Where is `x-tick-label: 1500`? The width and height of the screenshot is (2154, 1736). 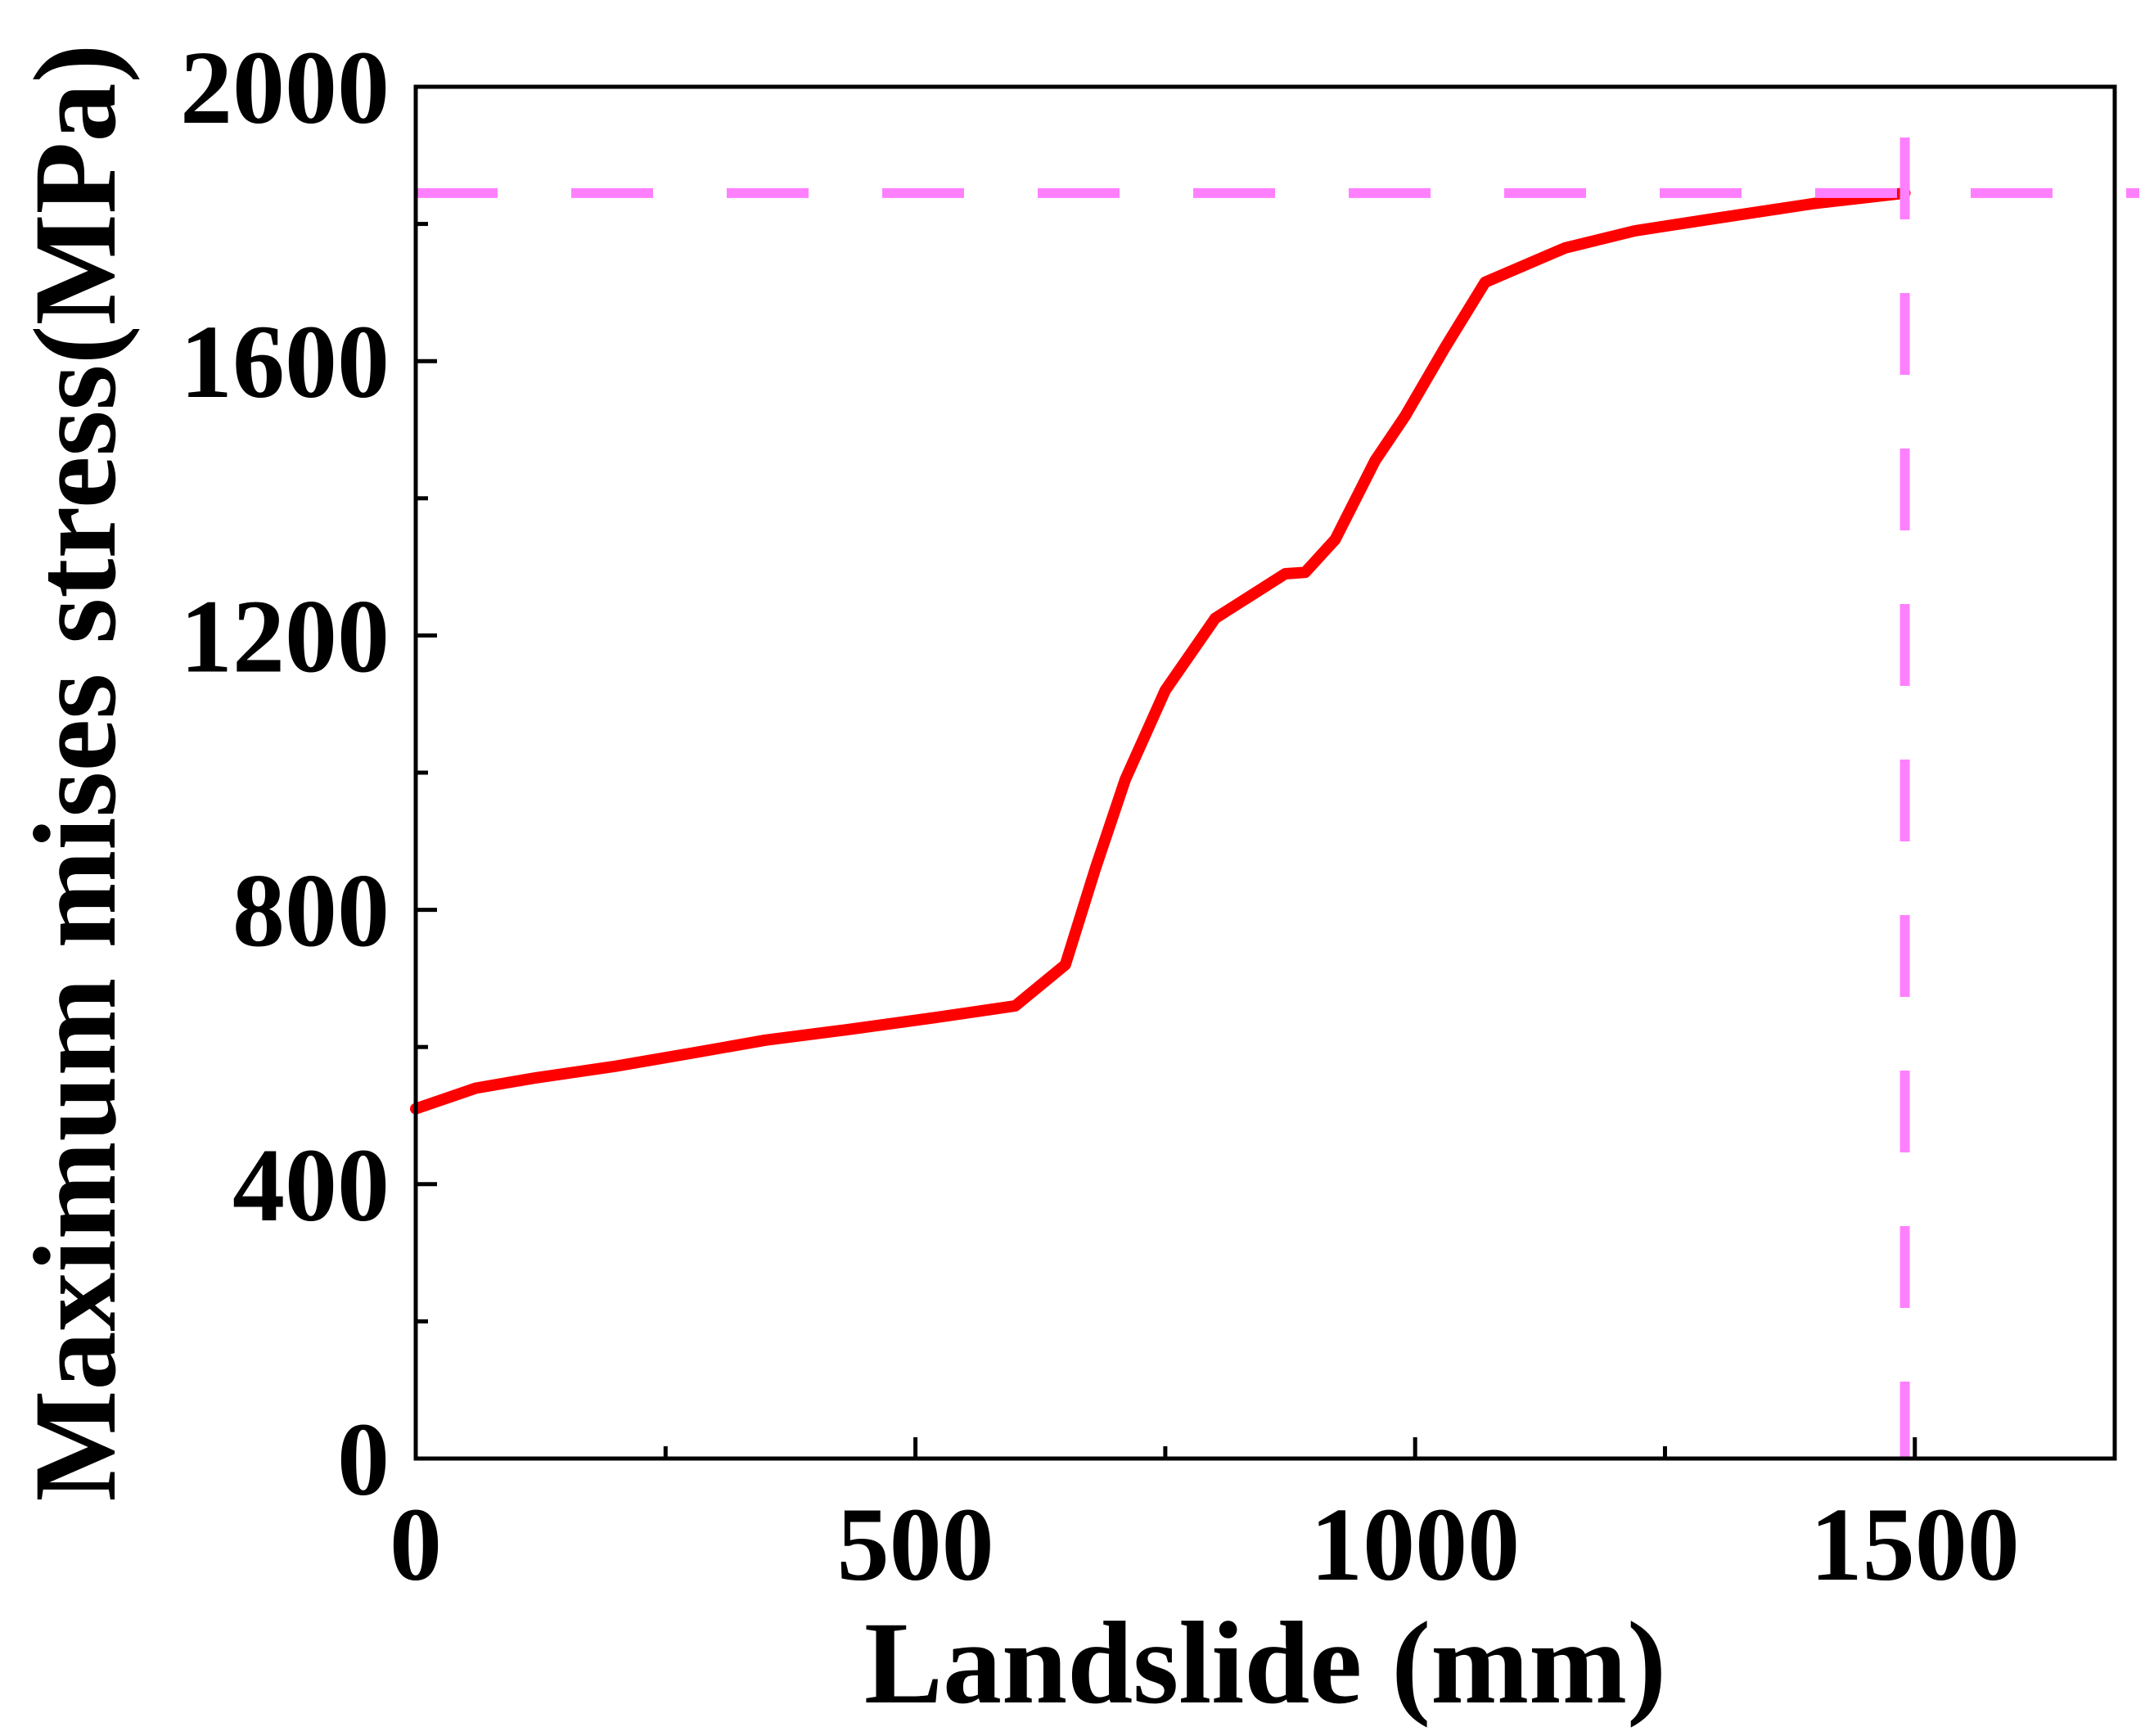
x-tick-label: 1500 is located at coordinates (1915, 1544).